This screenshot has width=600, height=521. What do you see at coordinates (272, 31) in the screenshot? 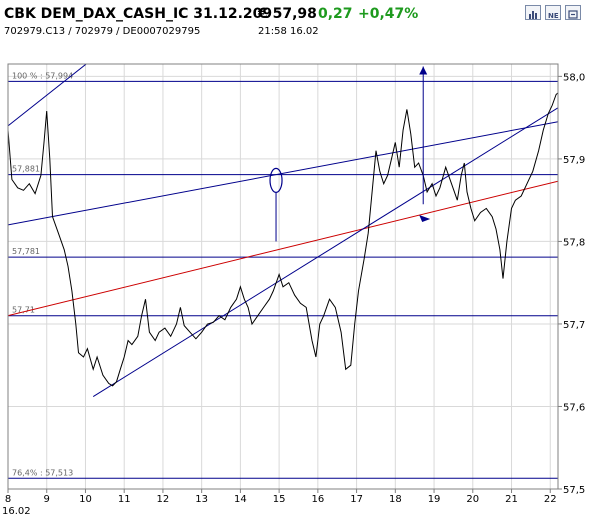
I see `quote-time: 21:58` at bounding box center [272, 31].